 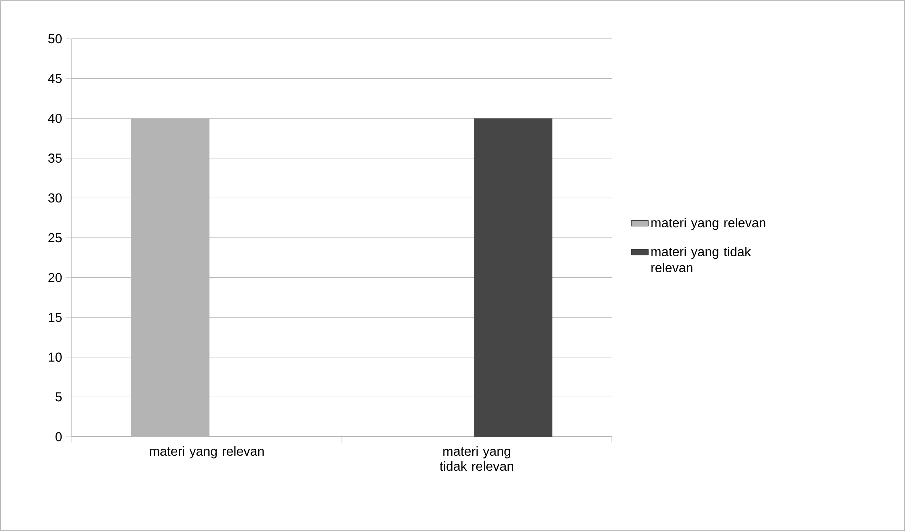 I want to click on y-tick-label: 20, so click(x=55, y=277).